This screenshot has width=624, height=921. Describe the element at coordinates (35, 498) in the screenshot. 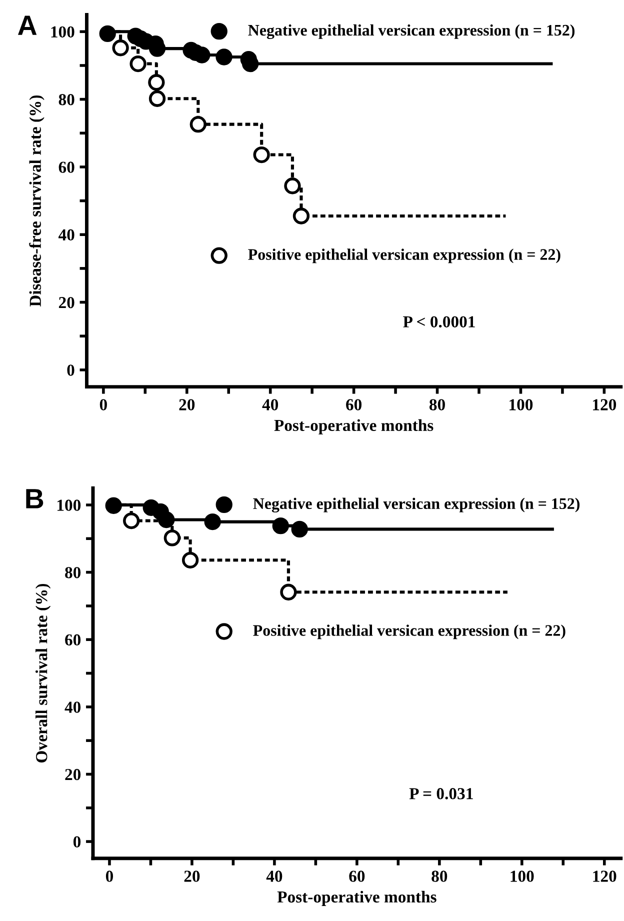

I see `text: B` at that location.